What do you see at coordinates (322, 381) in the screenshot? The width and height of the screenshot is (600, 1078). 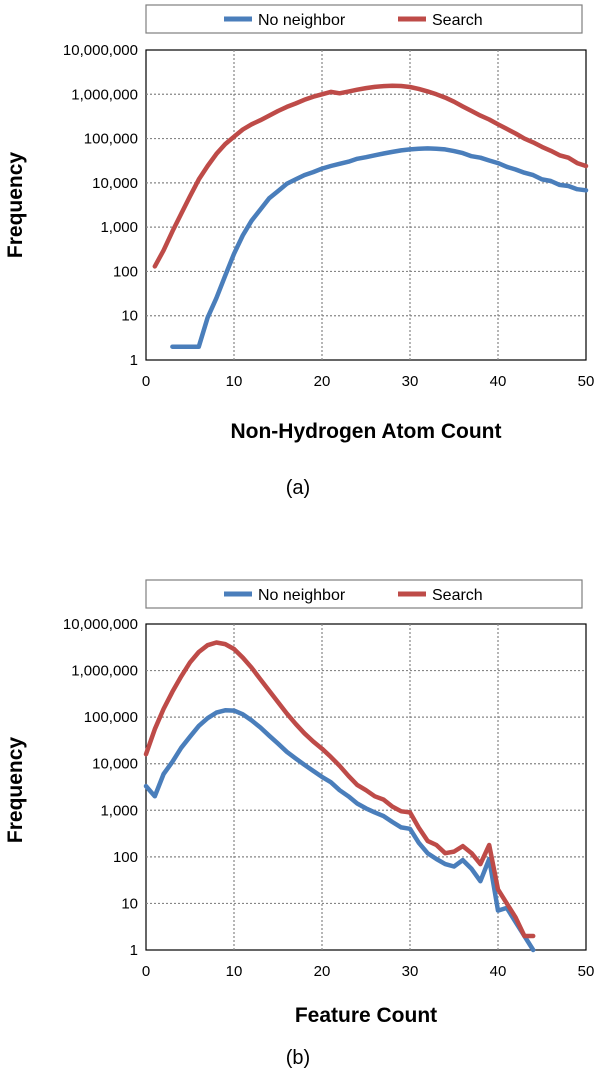 I see `x-tick-label-a: 20` at bounding box center [322, 381].